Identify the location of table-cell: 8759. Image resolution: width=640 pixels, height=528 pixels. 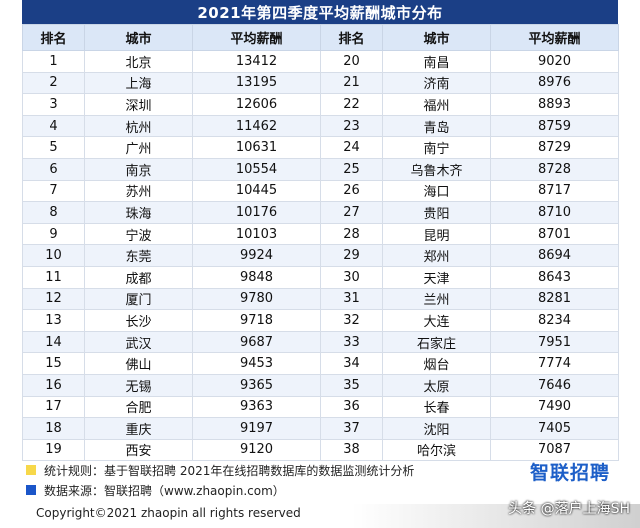
(554, 126).